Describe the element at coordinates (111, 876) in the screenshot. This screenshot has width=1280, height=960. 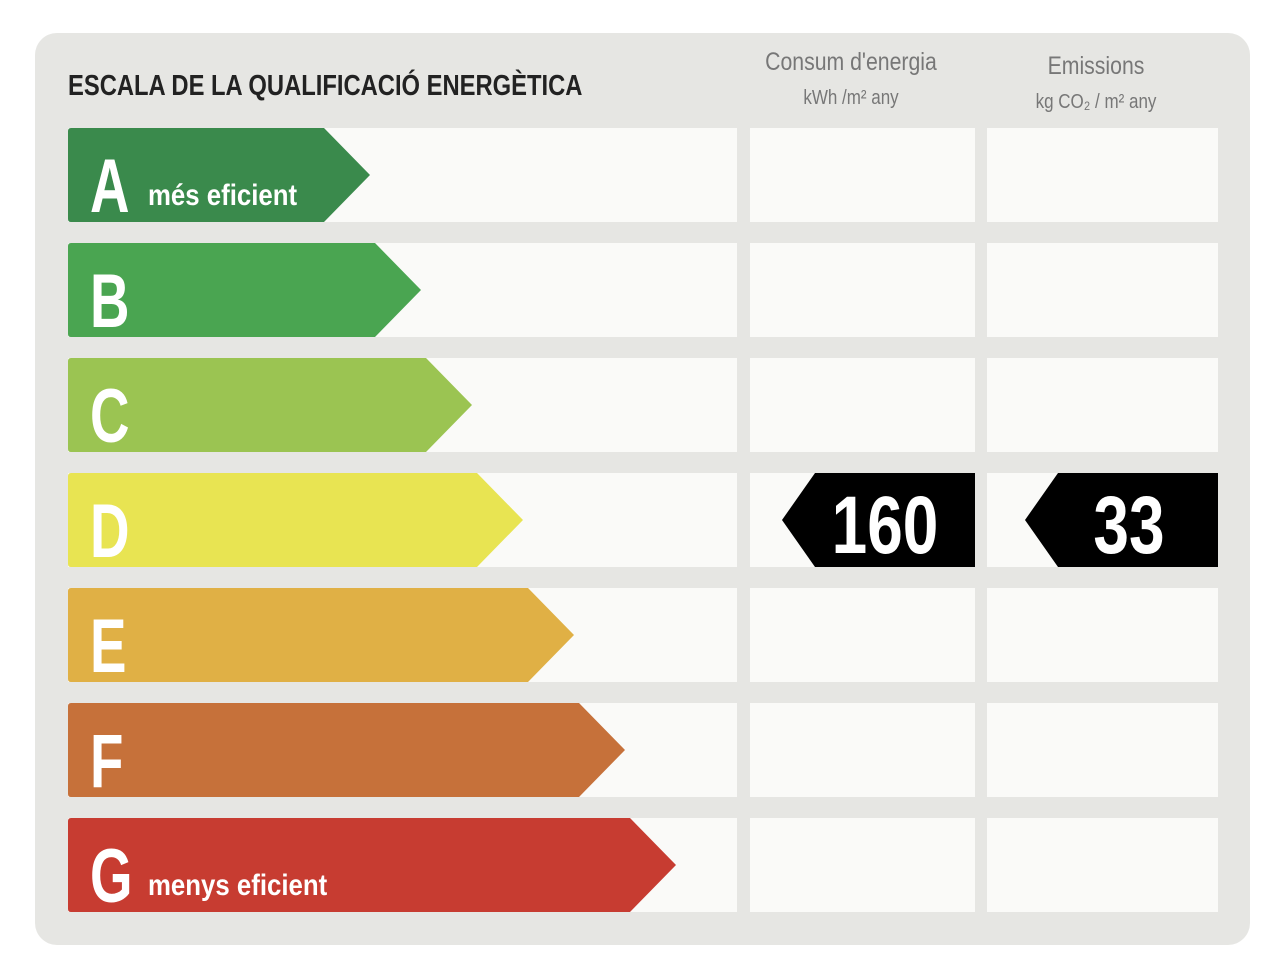
I see `rating-letter: G` at that location.